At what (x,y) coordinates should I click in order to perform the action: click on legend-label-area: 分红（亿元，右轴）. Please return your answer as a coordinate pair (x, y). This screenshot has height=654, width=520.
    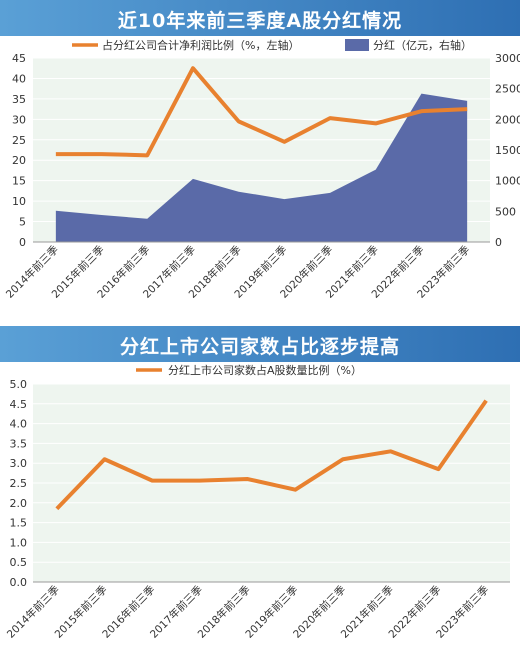
    Looking at the image, I should click on (422, 45).